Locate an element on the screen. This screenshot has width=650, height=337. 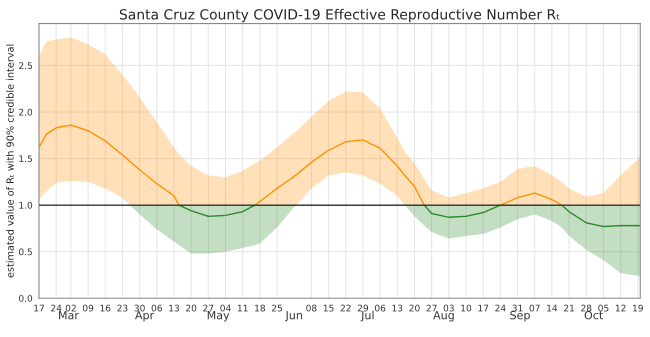
y-tick-label: 2.5 is located at coordinates (25, 66).